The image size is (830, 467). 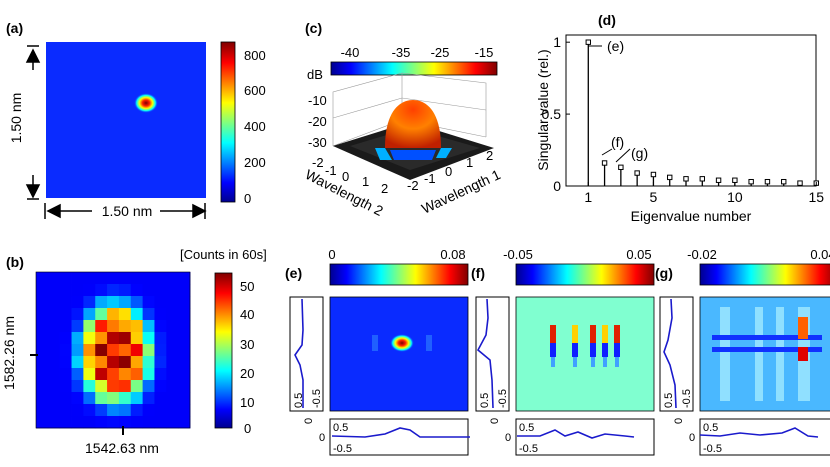 What do you see at coordinates (526, 428) in the screenshot?
I see `panel-f-bottom-tick-pos: 0.5` at bounding box center [526, 428].